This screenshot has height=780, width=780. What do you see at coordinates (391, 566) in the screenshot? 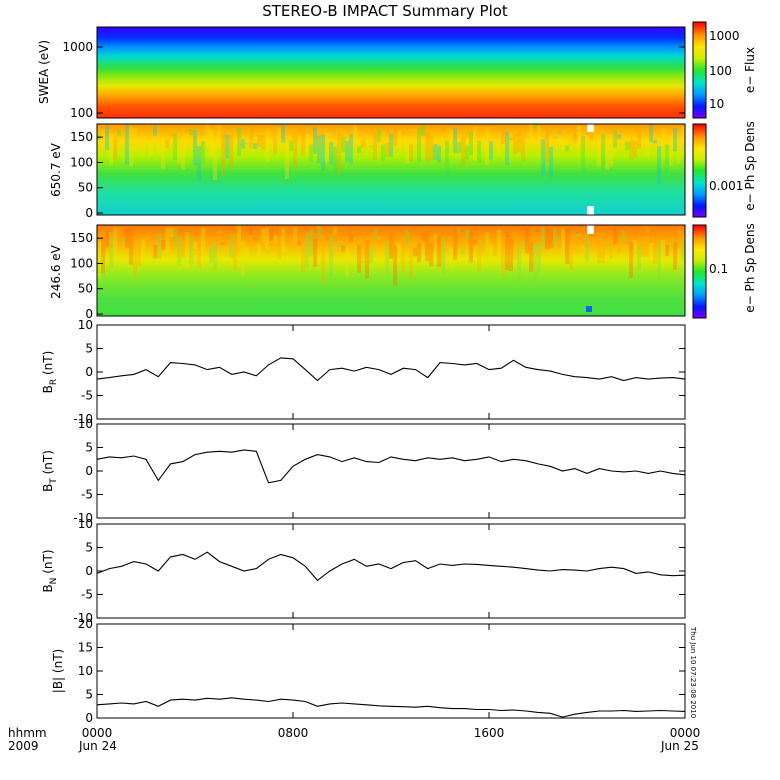
I see `bn-series-line` at bounding box center [391, 566].